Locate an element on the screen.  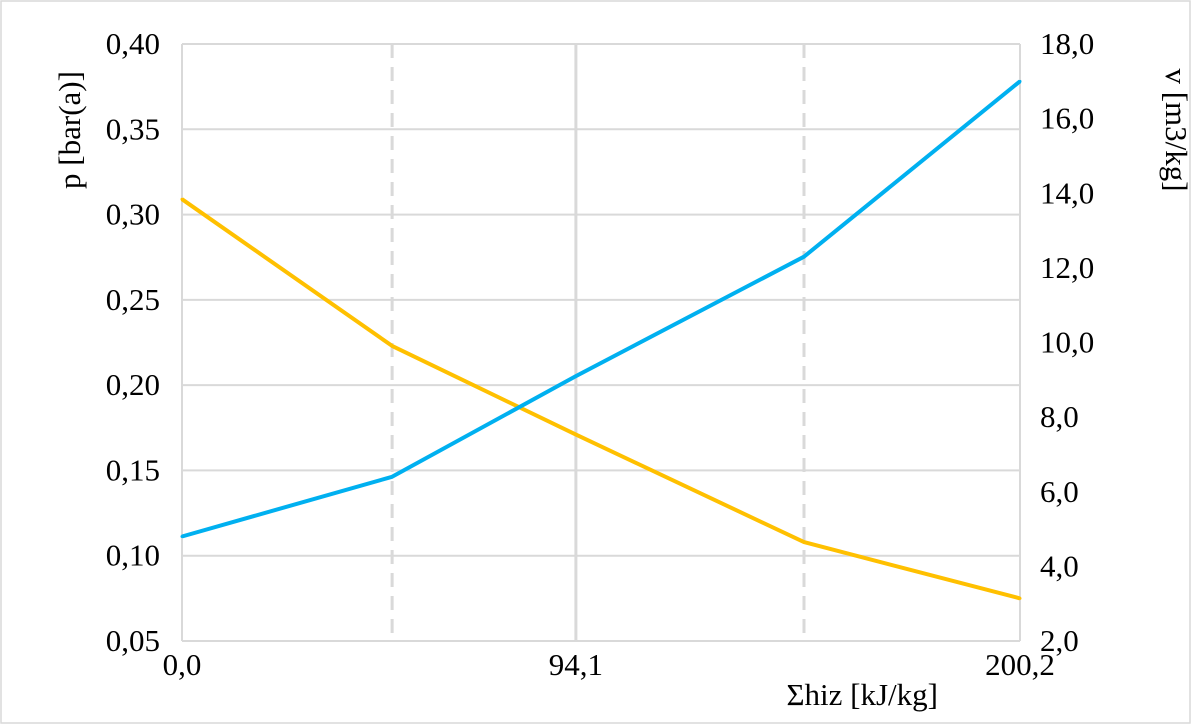
y-tick-label-left: 0,10 is located at coordinates (133, 555).